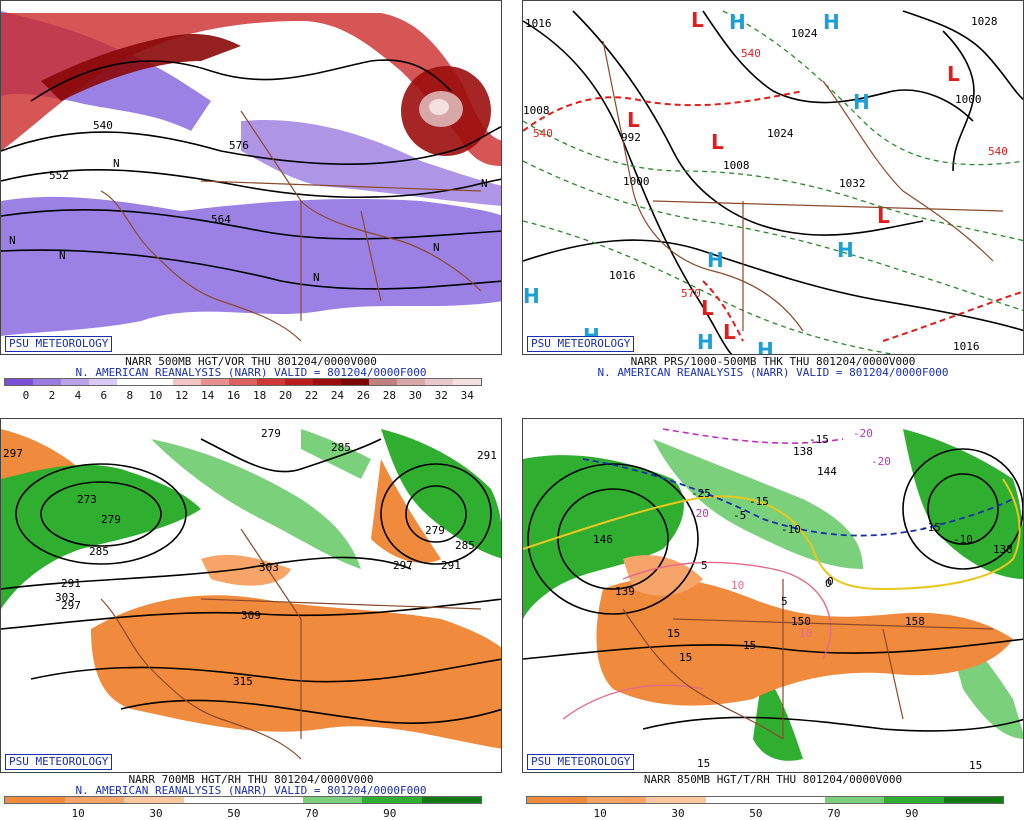  Describe the element at coordinates (208, 395) in the screenshot. I see `colorbar-tick-label: 14` at that location.